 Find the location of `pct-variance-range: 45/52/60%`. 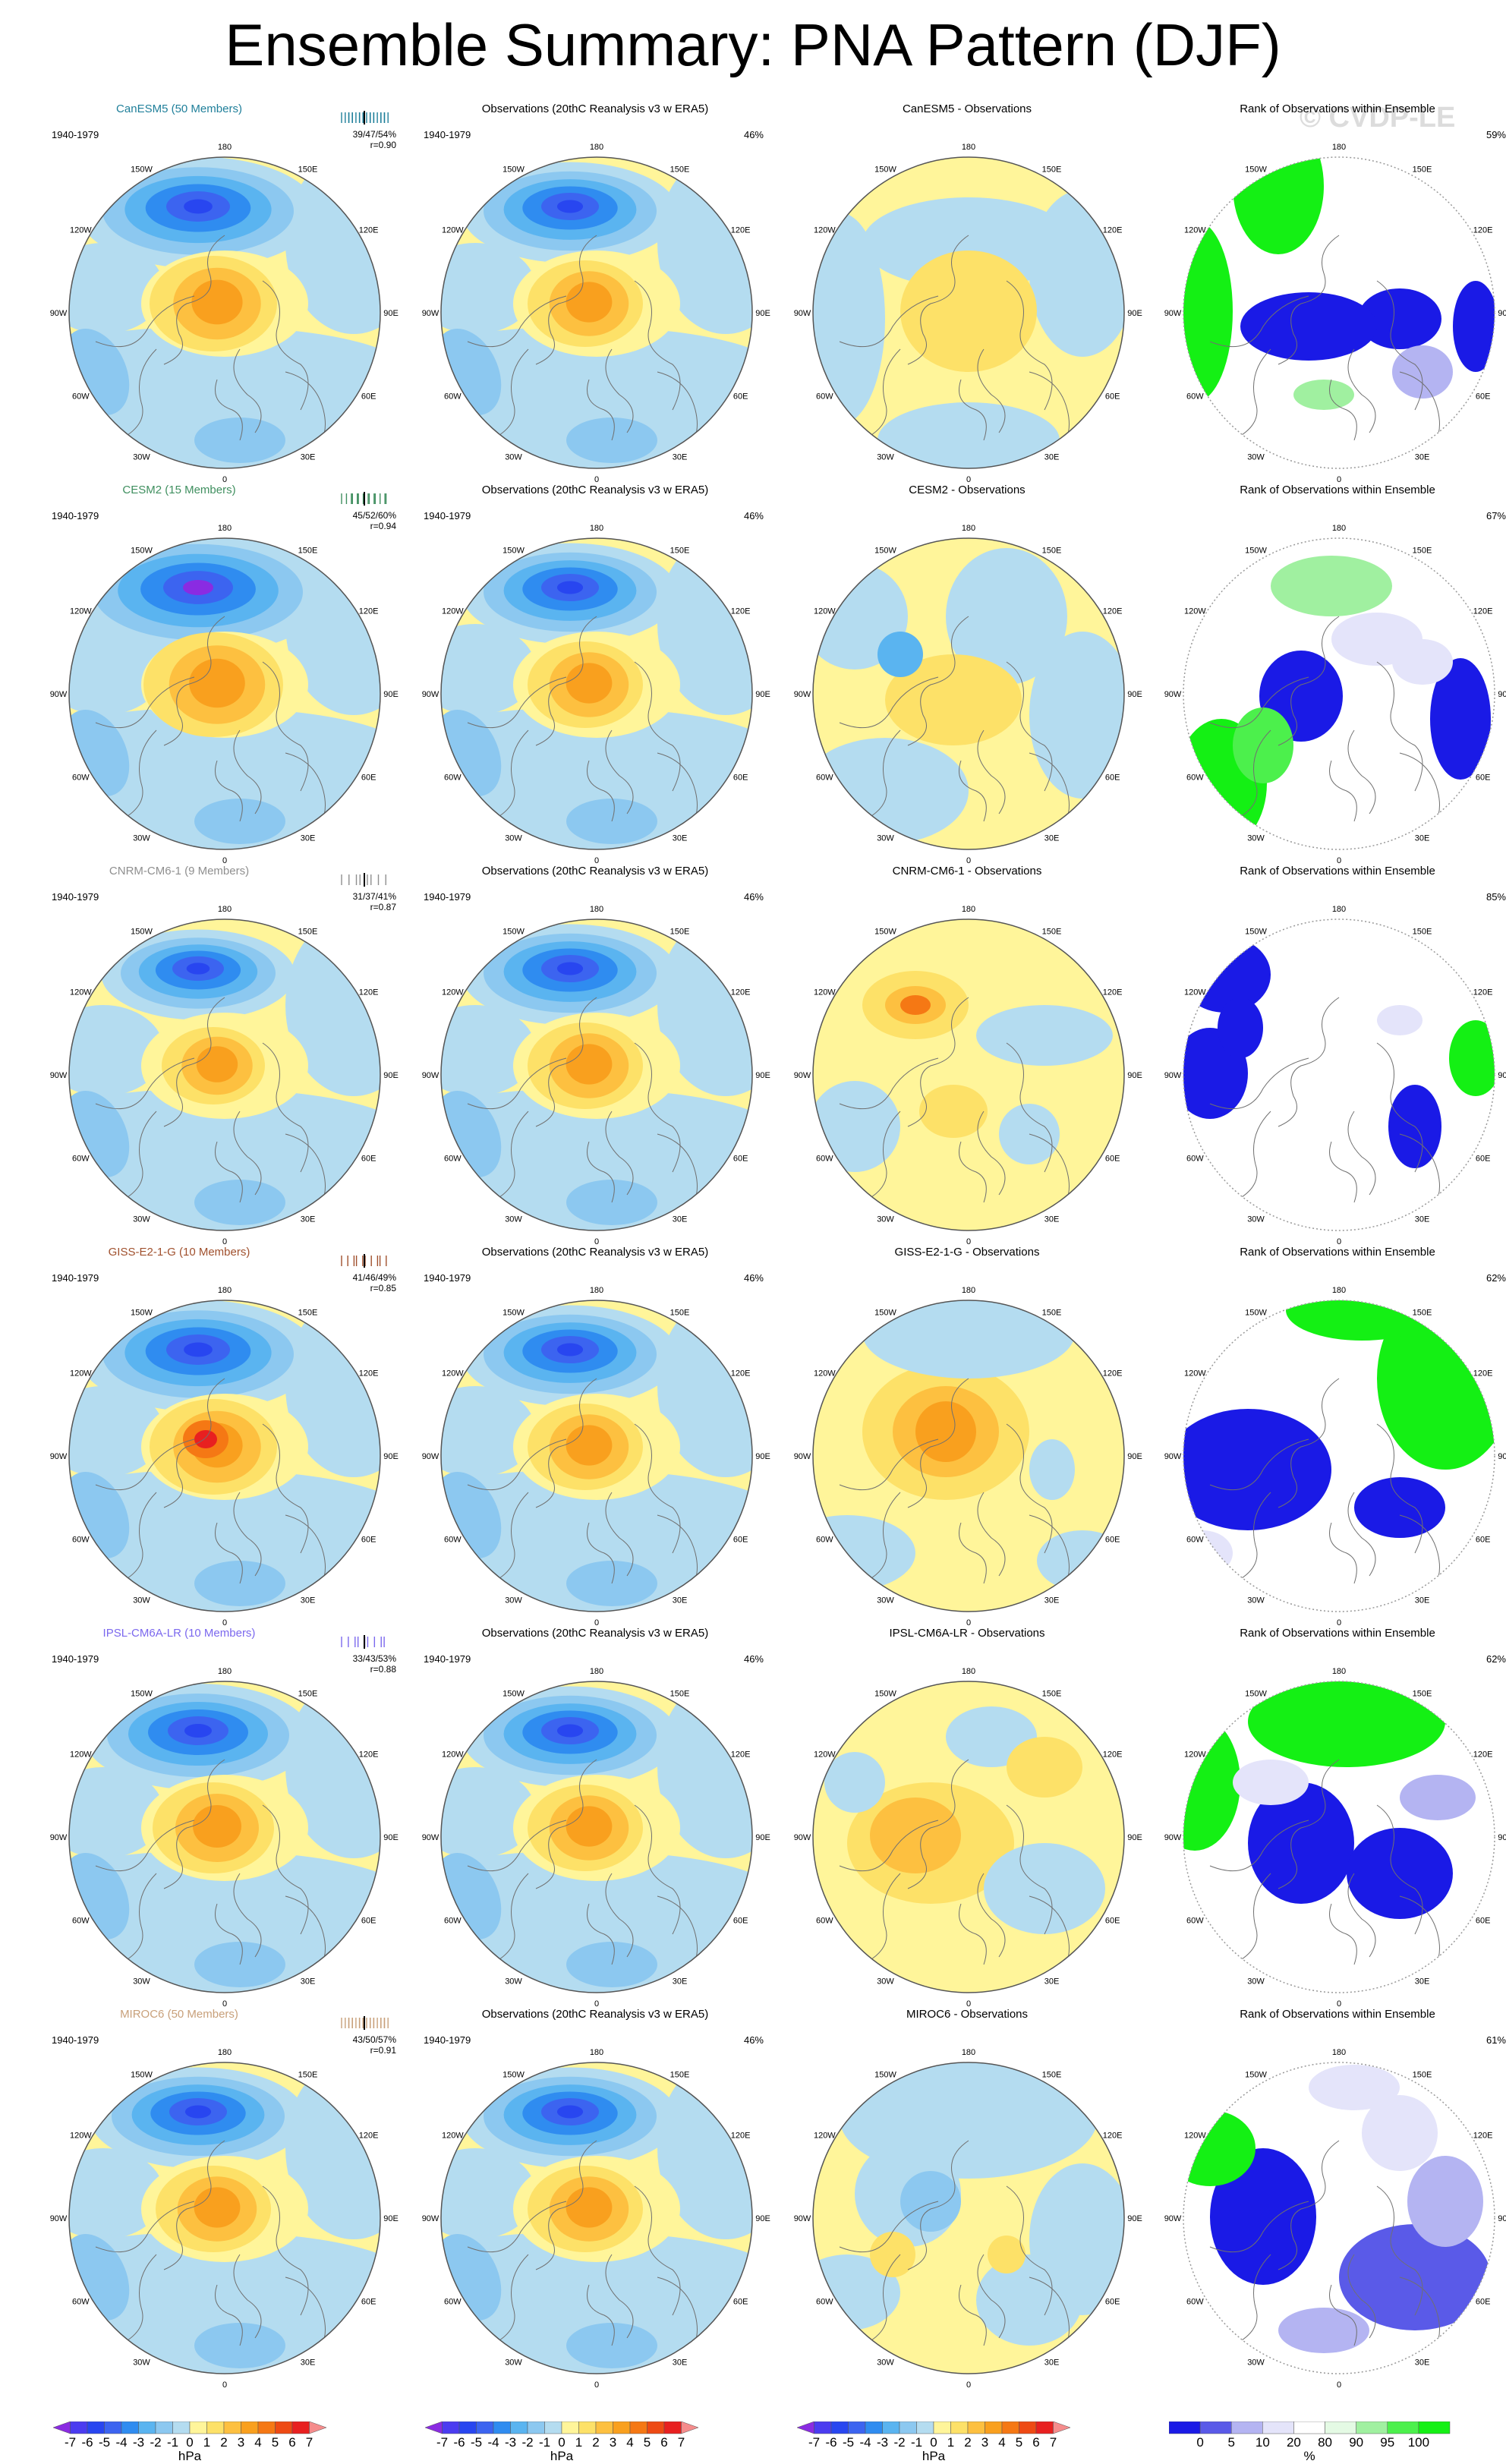

pct-variance-range: 45/52/60% is located at coordinates (374, 516).